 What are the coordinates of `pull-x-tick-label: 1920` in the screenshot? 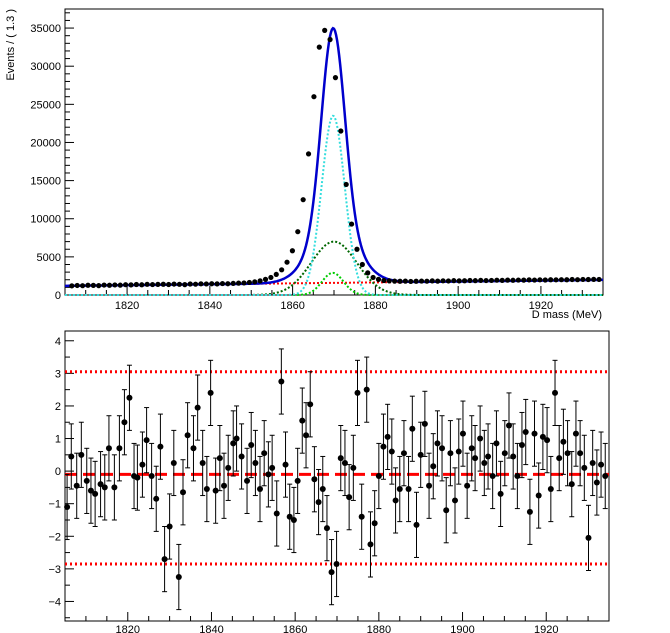 It's located at (546, 628).